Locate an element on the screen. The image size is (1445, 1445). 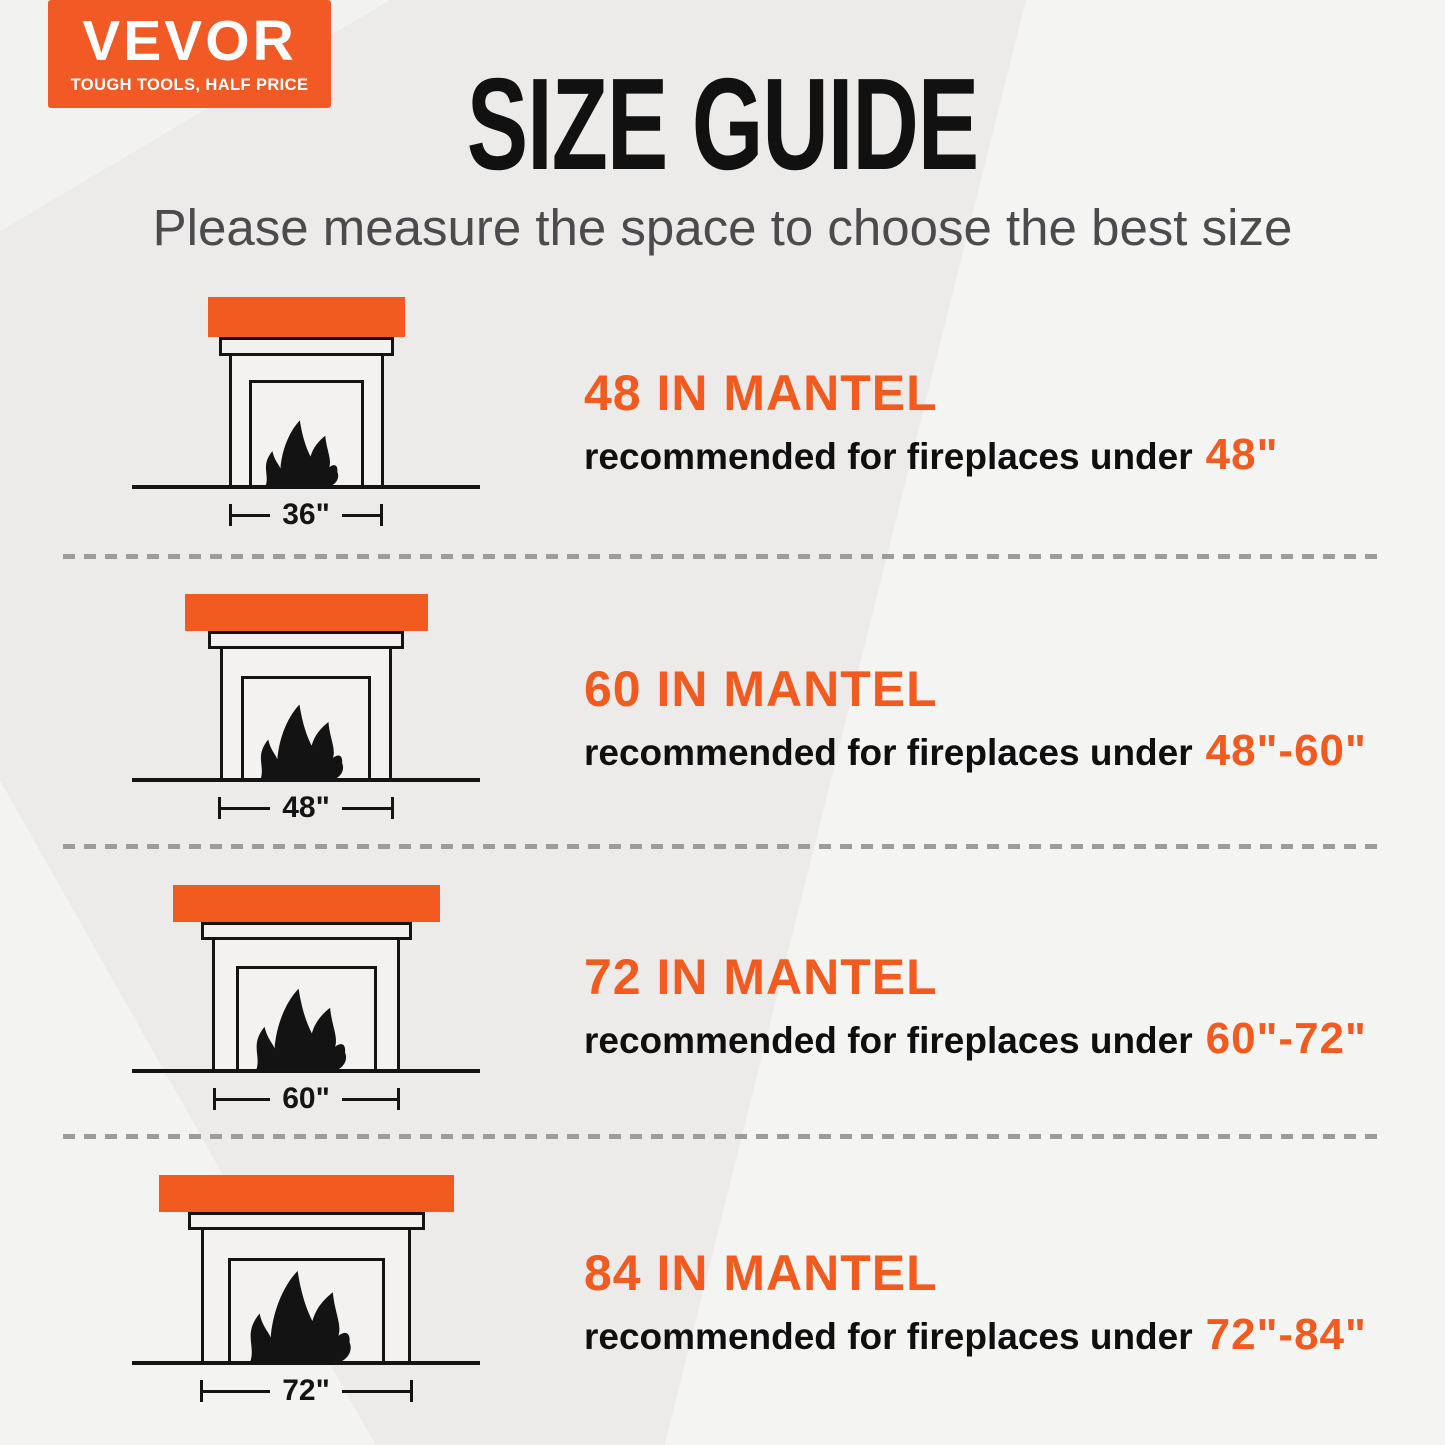
brand-name: VEVOR is located at coordinates (189, 41).